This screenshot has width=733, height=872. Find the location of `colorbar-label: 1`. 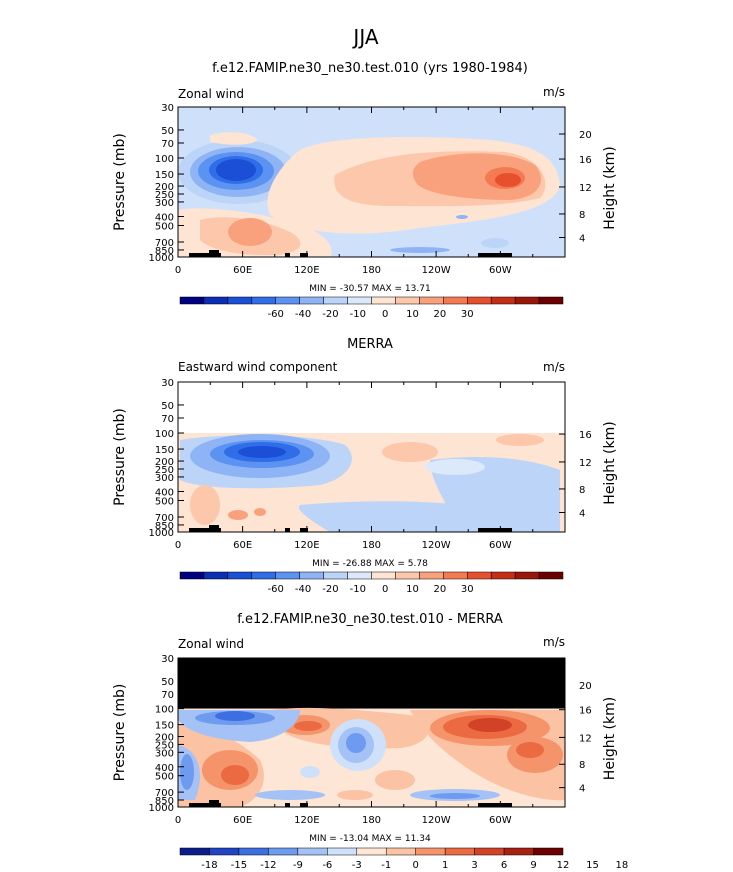

colorbar-label: 1 is located at coordinates (445, 865).